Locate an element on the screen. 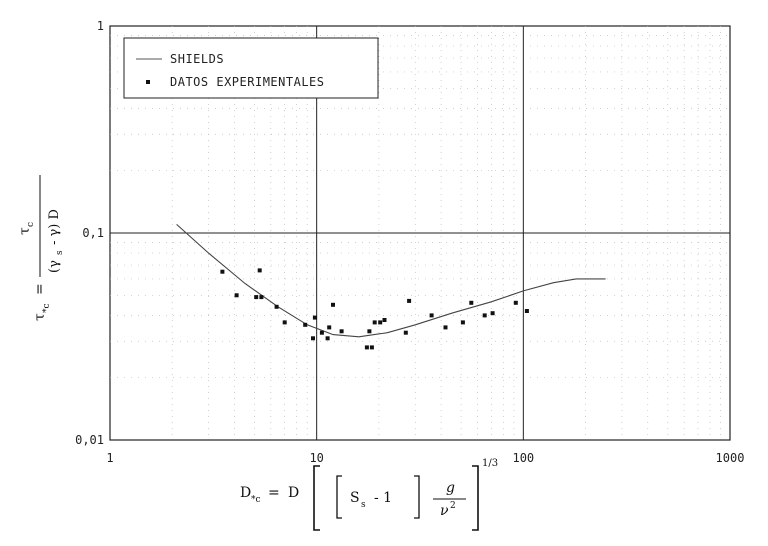 This screenshot has height=546, width=768. x-tick-label: 100 is located at coordinates (523, 458).